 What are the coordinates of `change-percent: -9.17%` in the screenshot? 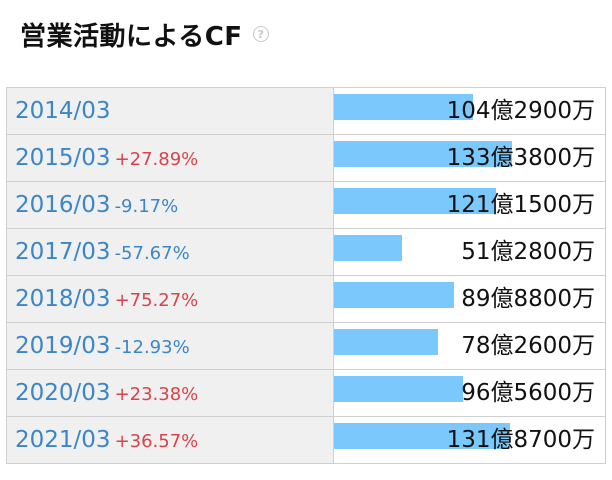 It's located at (146, 206).